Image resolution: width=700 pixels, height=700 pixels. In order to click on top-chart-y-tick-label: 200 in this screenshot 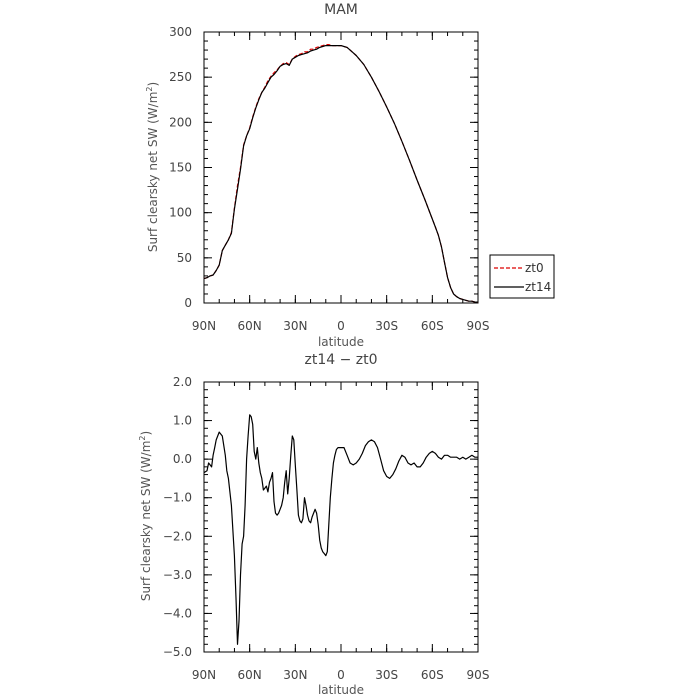, I will do `click(180, 122)`.